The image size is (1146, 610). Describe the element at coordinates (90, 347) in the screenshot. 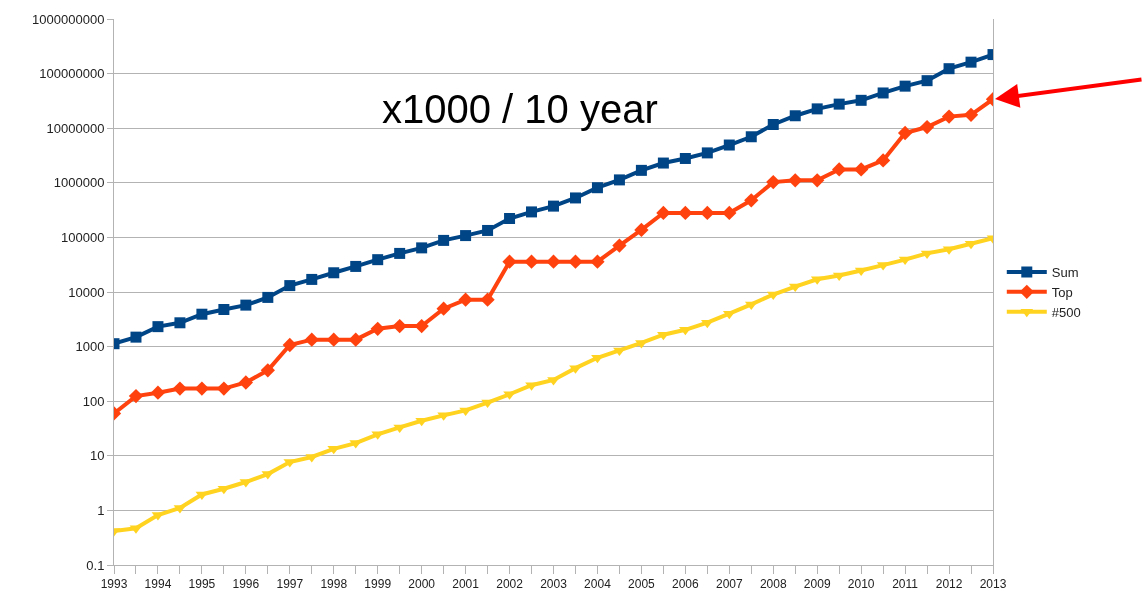

I see `y-tick-label: 1000` at that location.